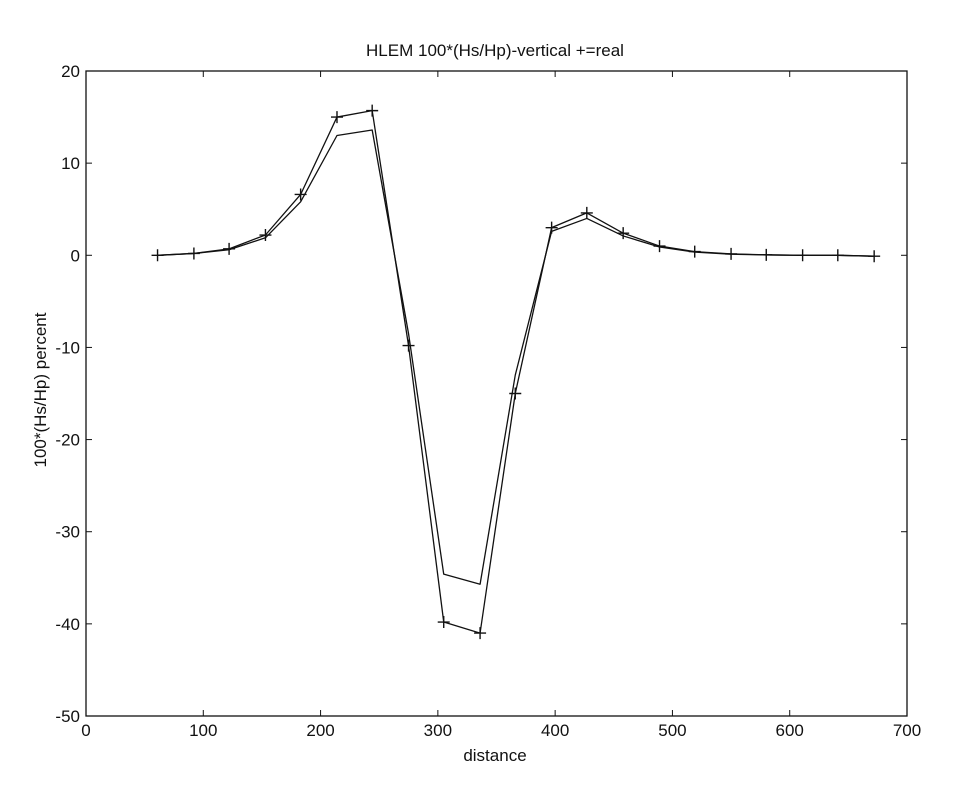 The image size is (957, 800). Describe the element at coordinates (203, 730) in the screenshot. I see `x-tick-label: 100` at that location.